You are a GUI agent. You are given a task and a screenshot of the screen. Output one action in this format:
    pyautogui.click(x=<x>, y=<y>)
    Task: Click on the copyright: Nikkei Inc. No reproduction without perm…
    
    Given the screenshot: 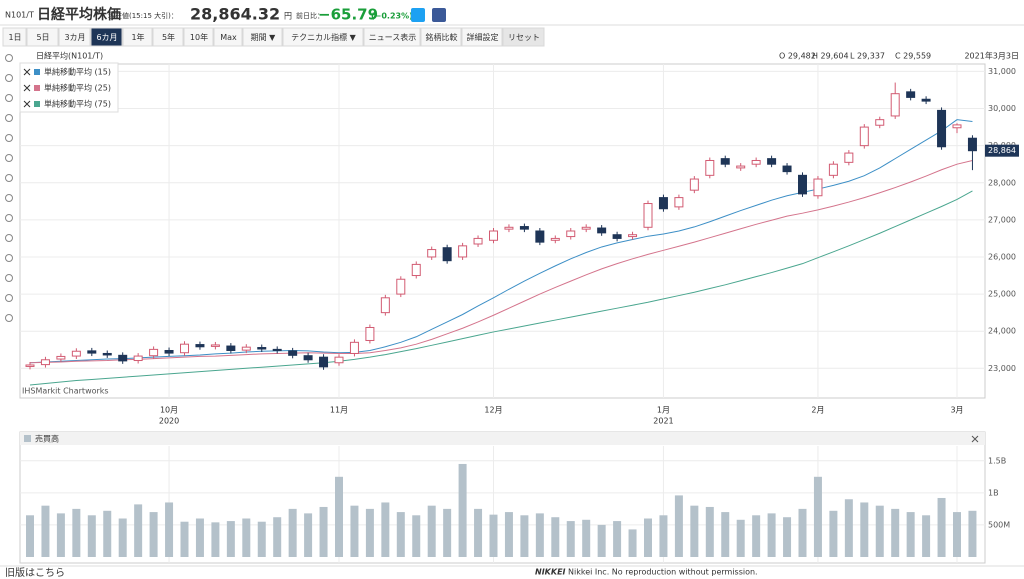 What is the action you would take?
    pyautogui.click(x=663, y=572)
    